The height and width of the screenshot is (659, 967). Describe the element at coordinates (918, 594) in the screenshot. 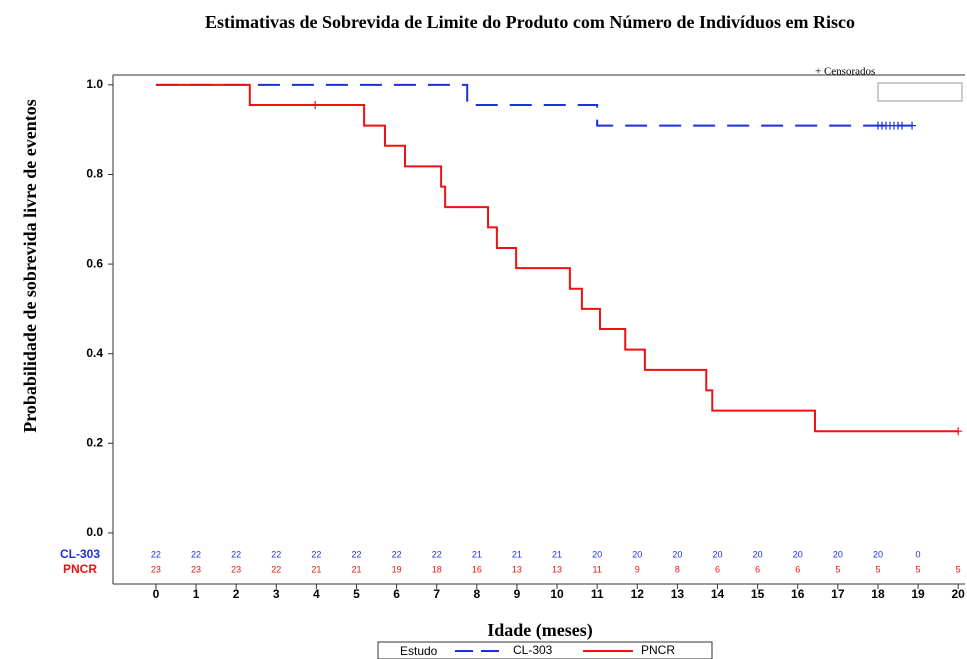

I see `x-tick-label: 19` at that location.